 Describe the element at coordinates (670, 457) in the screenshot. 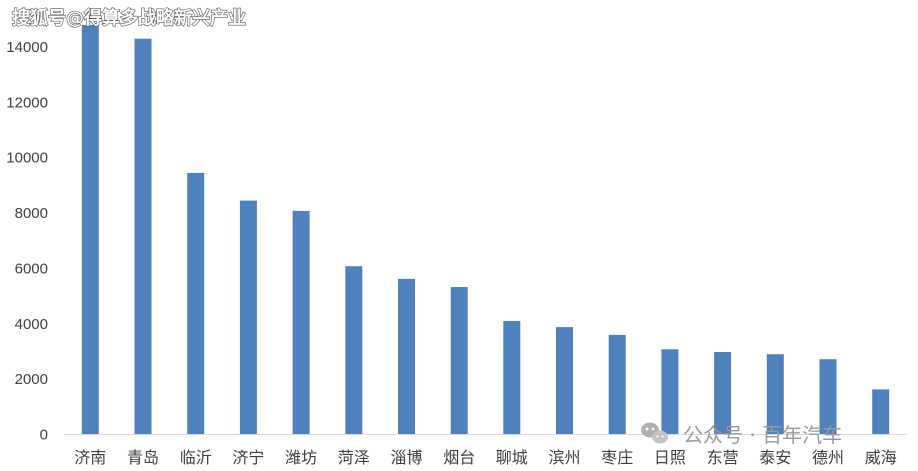

I see `x-tick-label: 日照` at that location.